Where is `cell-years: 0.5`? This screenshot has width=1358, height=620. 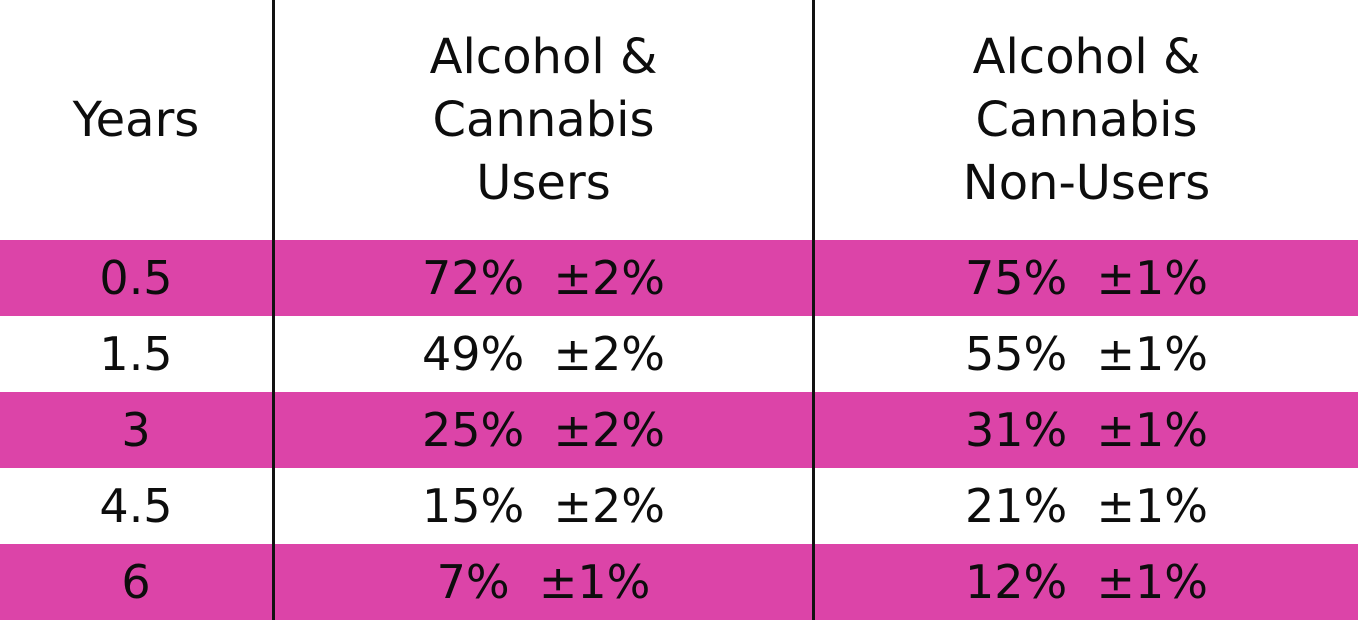
cell-years: 0.5 is located at coordinates (136, 278).